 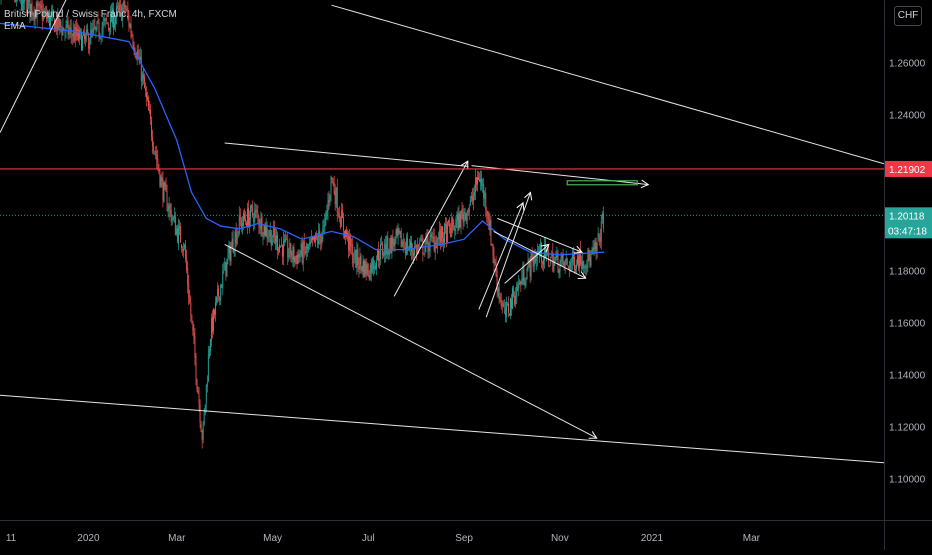 I want to click on currency-button: CHF, so click(x=908, y=16).